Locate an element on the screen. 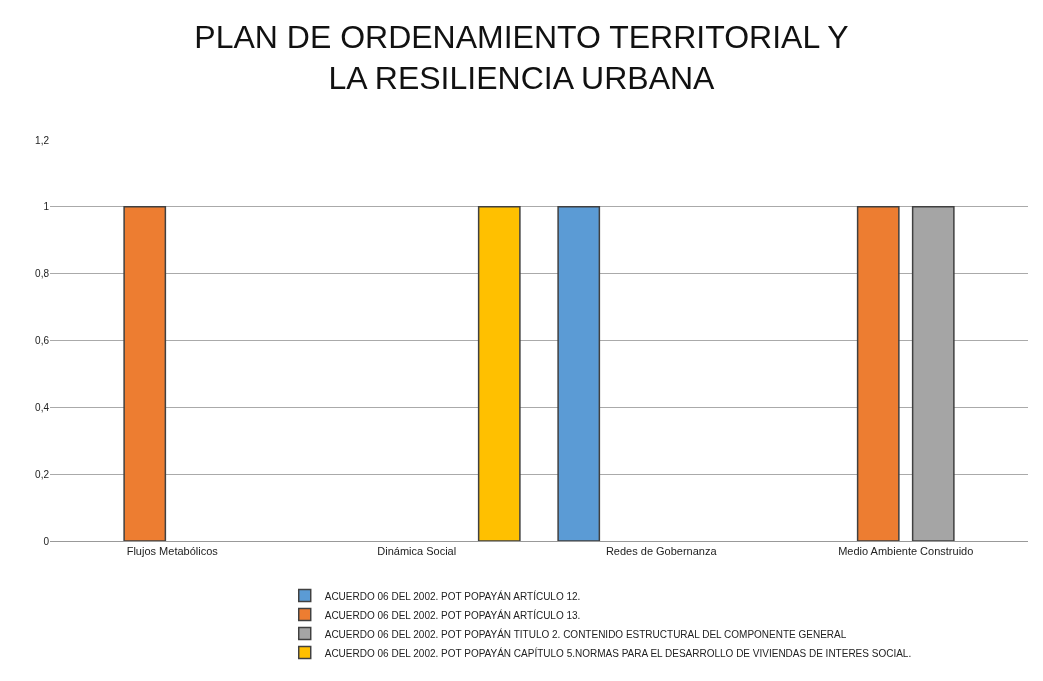 The height and width of the screenshot is (681, 1043). x-tick-label: Medio Ambiente Construido is located at coordinates (906, 551).